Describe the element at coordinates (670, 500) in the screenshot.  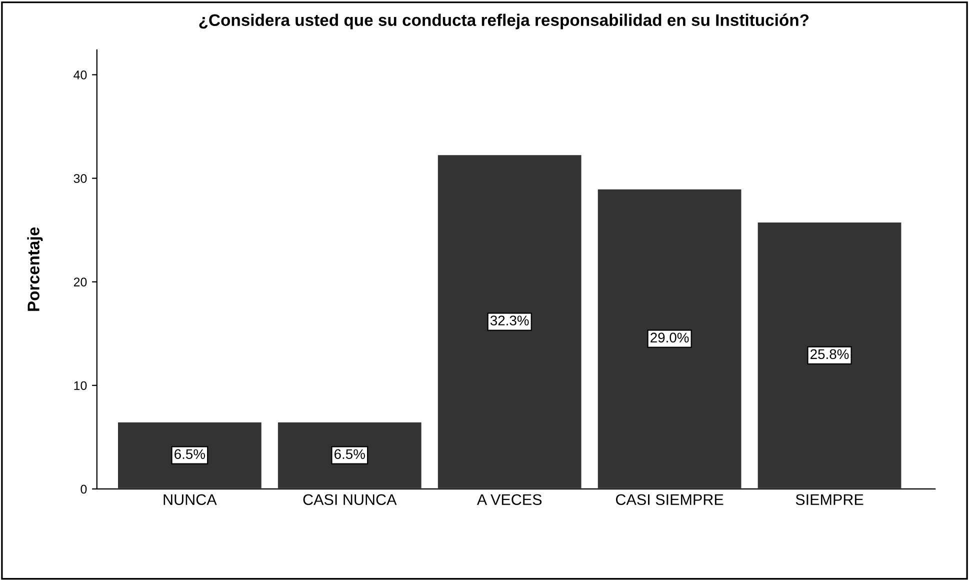
I see `x-tick-label: CASI SIEMPRE` at that location.